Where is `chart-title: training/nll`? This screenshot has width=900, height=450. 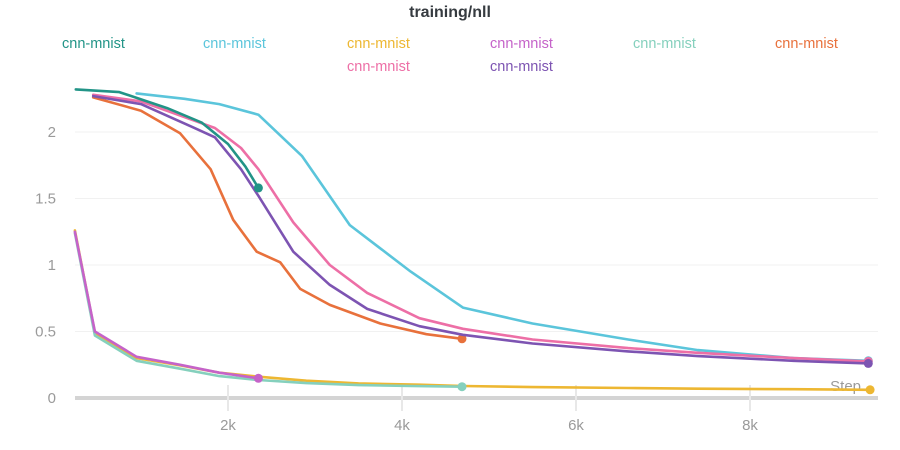
chart-title: training/nll is located at coordinates (450, 12).